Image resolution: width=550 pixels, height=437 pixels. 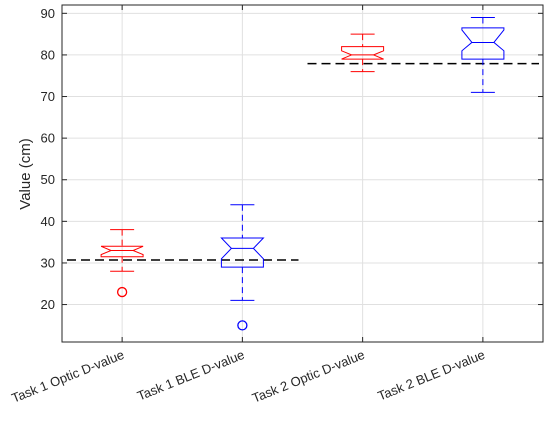 What do you see at coordinates (48, 54) in the screenshot?
I see `y-tick-label: 80` at bounding box center [48, 54].